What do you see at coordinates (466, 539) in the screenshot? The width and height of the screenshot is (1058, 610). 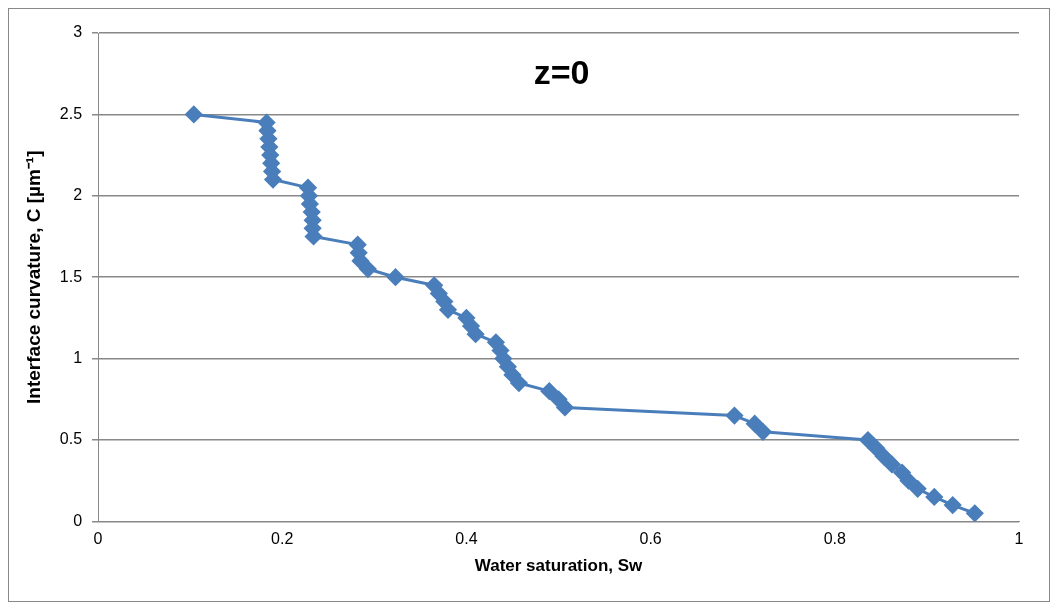 I see `x-tick-label: 0.4` at bounding box center [466, 539].